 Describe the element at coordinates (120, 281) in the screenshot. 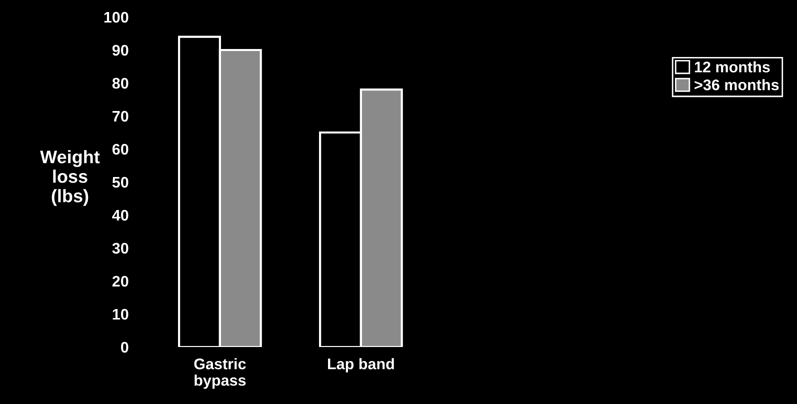

I see `y-tick-label: 20` at that location.